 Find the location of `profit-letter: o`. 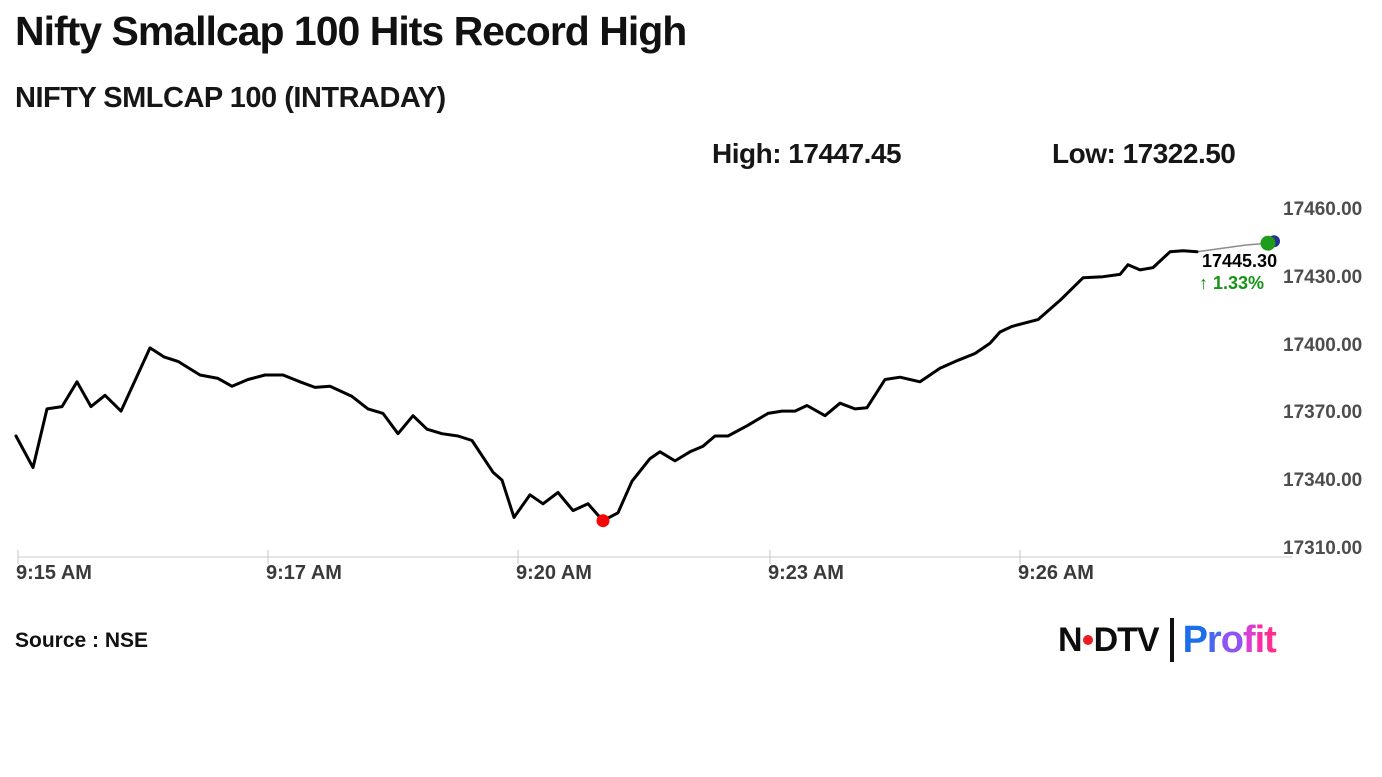

profit-letter: o is located at coordinates (1232, 639).